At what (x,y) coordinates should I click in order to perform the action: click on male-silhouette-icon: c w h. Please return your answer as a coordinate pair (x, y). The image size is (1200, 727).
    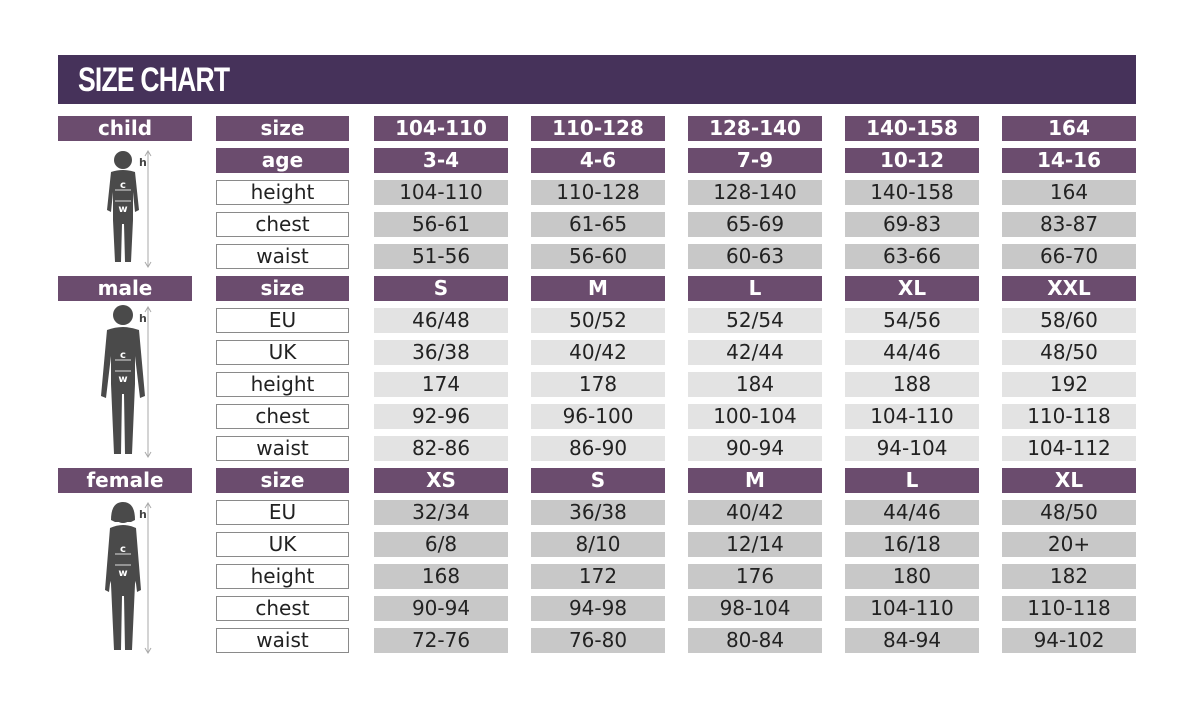
    Looking at the image, I should click on (130, 382).